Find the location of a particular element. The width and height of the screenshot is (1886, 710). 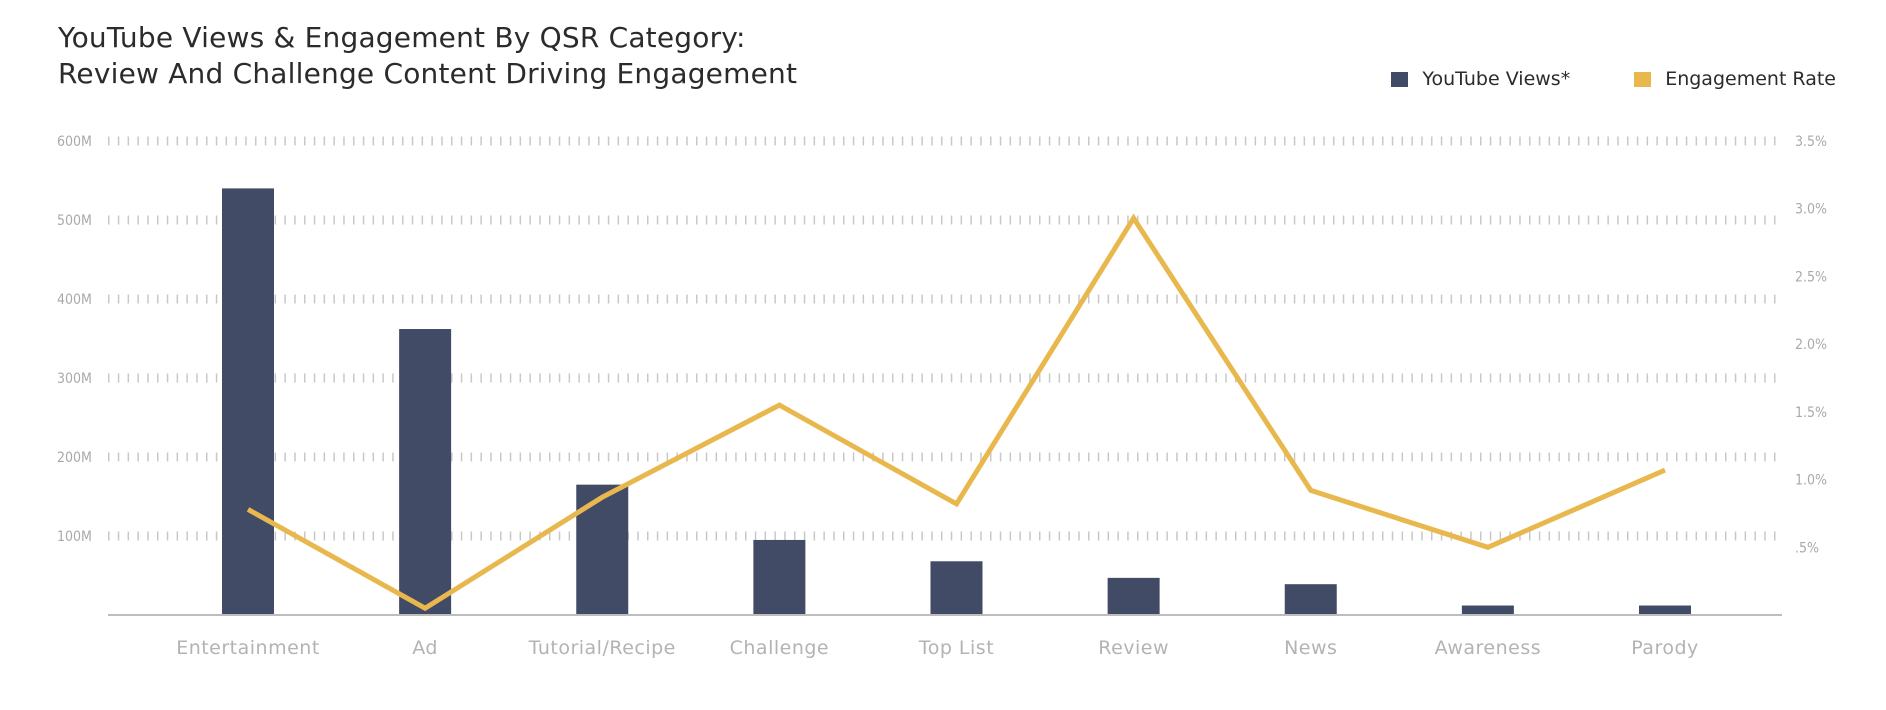

legend-item-views: YouTube Views* is located at coordinates (1480, 79).